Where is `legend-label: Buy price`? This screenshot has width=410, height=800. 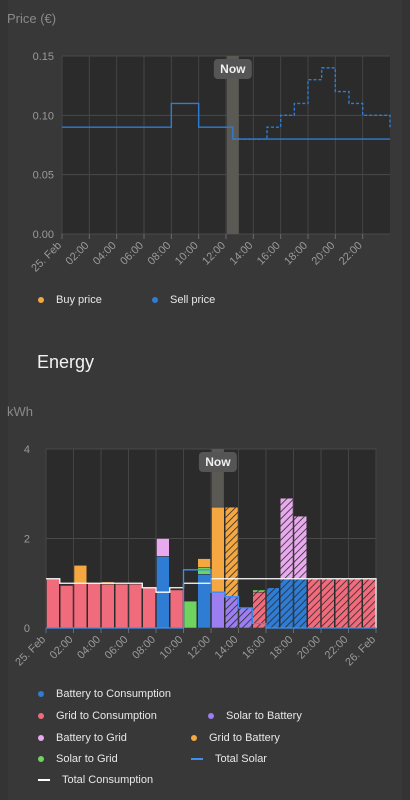 legend-label: Buy price is located at coordinates (79, 300).